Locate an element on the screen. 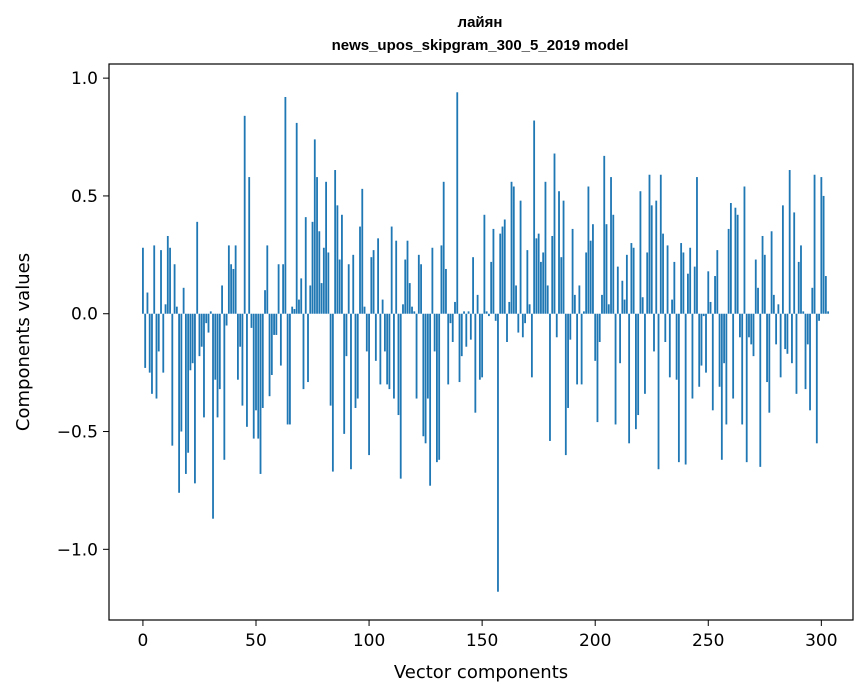 This screenshot has height=696, width=867. x-axis-ticks: 0 50 100 150 200 250 300 is located at coordinates (488, 635).